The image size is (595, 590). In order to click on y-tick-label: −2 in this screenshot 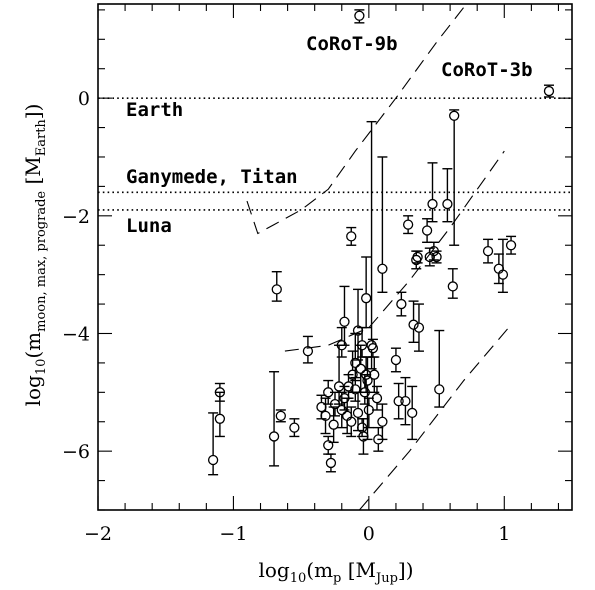, I will do `click(76, 217)`.